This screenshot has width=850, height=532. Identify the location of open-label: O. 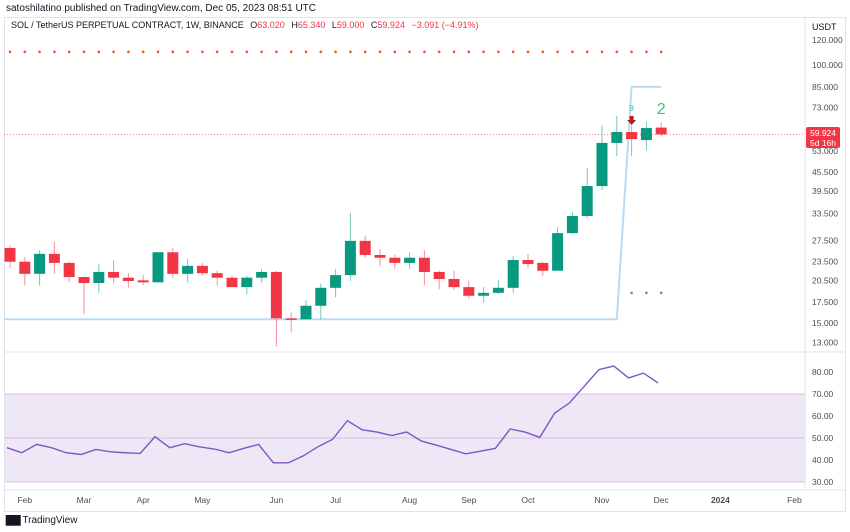
(254, 25).